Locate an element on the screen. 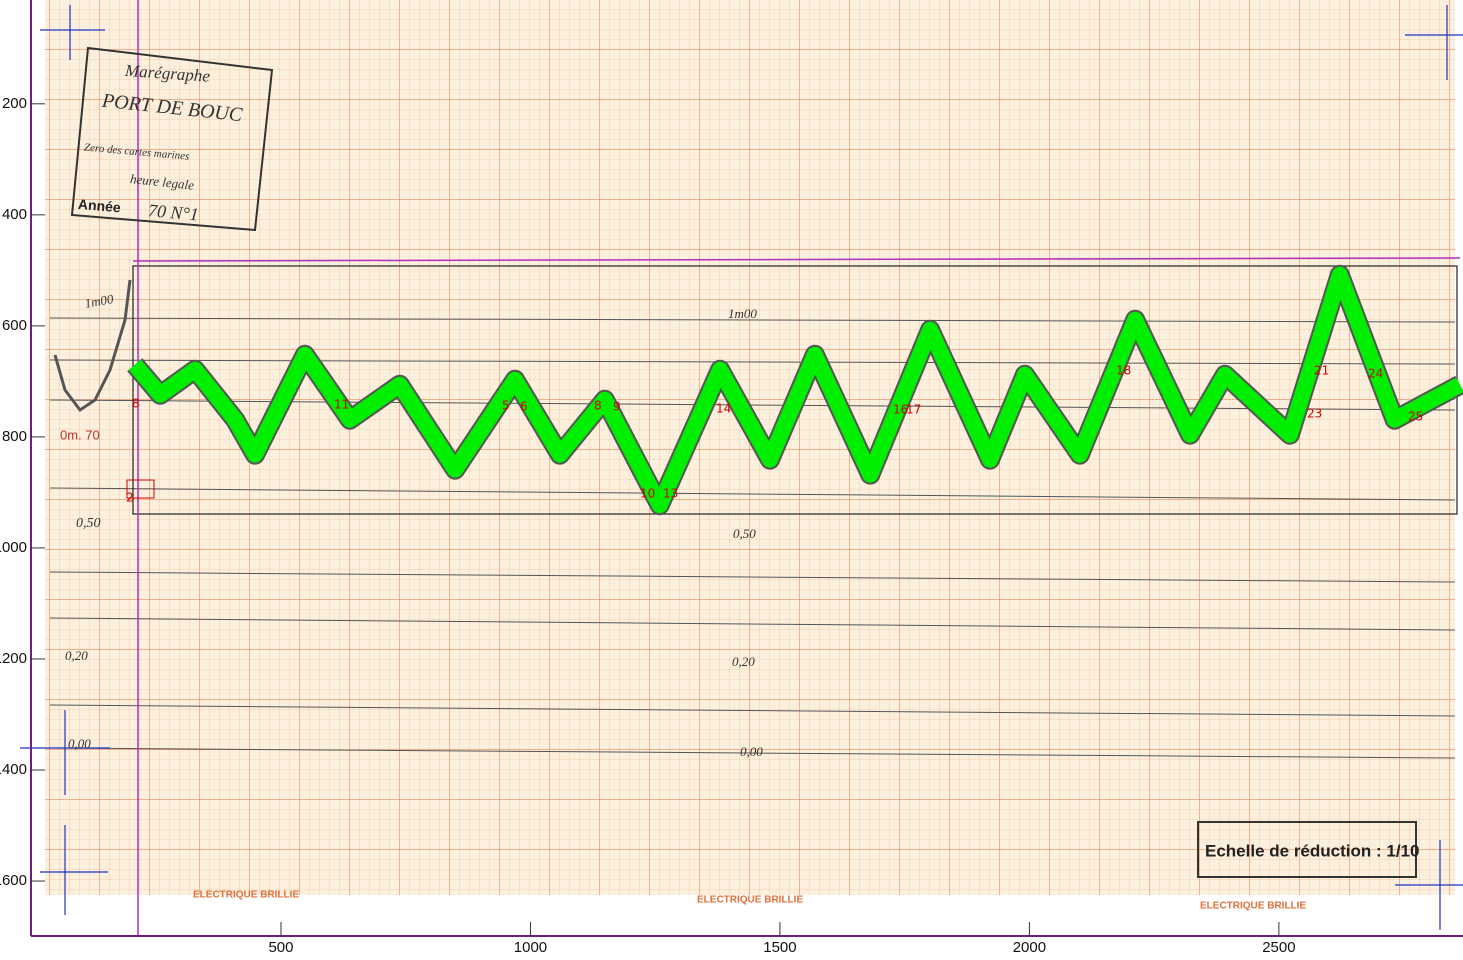  x-tick-label: 1000 is located at coordinates (530, 947).